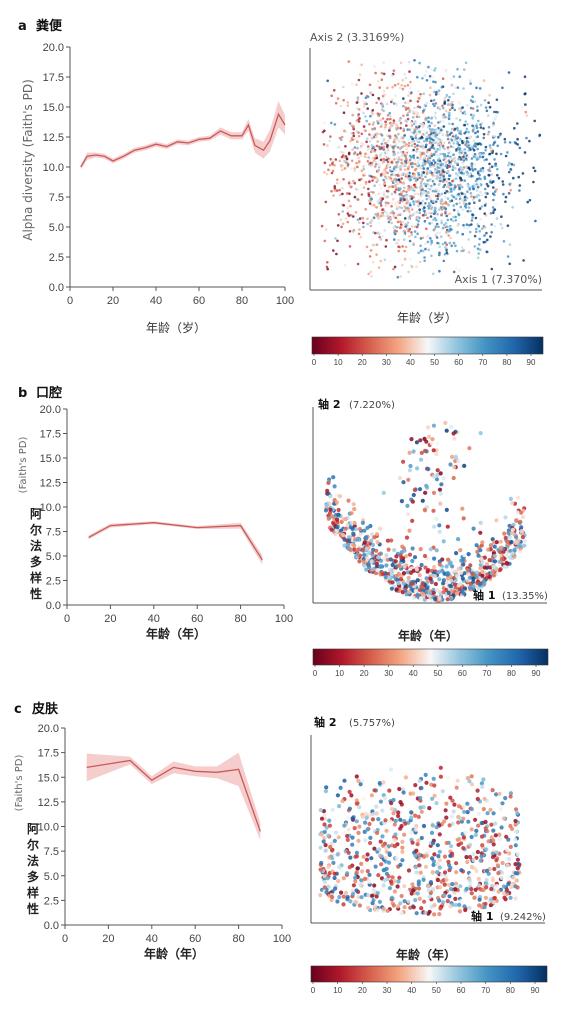  I want to click on panel-c-ylabel-en: (Faith's PD), so click(19, 783).